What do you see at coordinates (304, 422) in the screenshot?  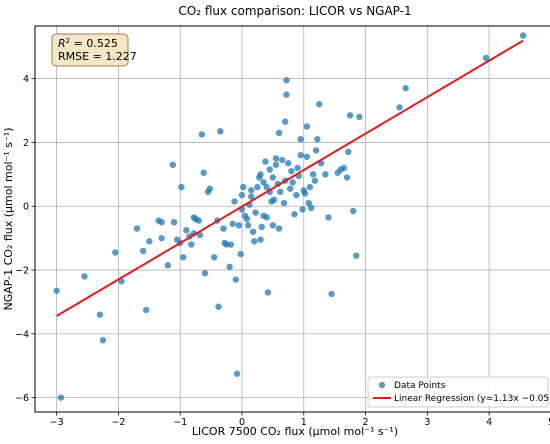 I see `x-tick-label: 1` at bounding box center [304, 422].